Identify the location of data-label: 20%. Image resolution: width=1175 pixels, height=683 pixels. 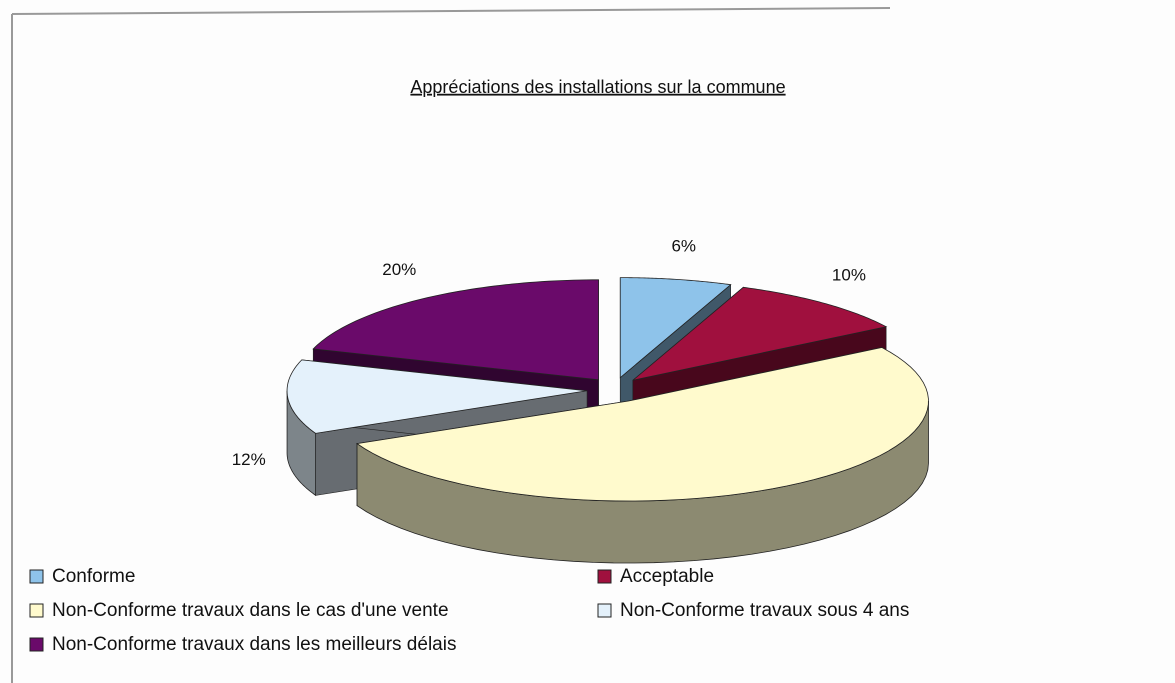
(399, 269).